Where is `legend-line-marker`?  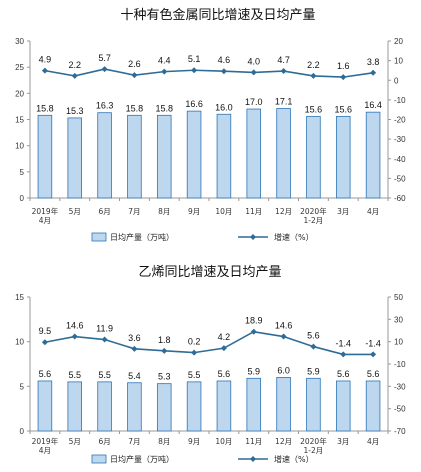 legend-line-marker is located at coordinates (253, 237).